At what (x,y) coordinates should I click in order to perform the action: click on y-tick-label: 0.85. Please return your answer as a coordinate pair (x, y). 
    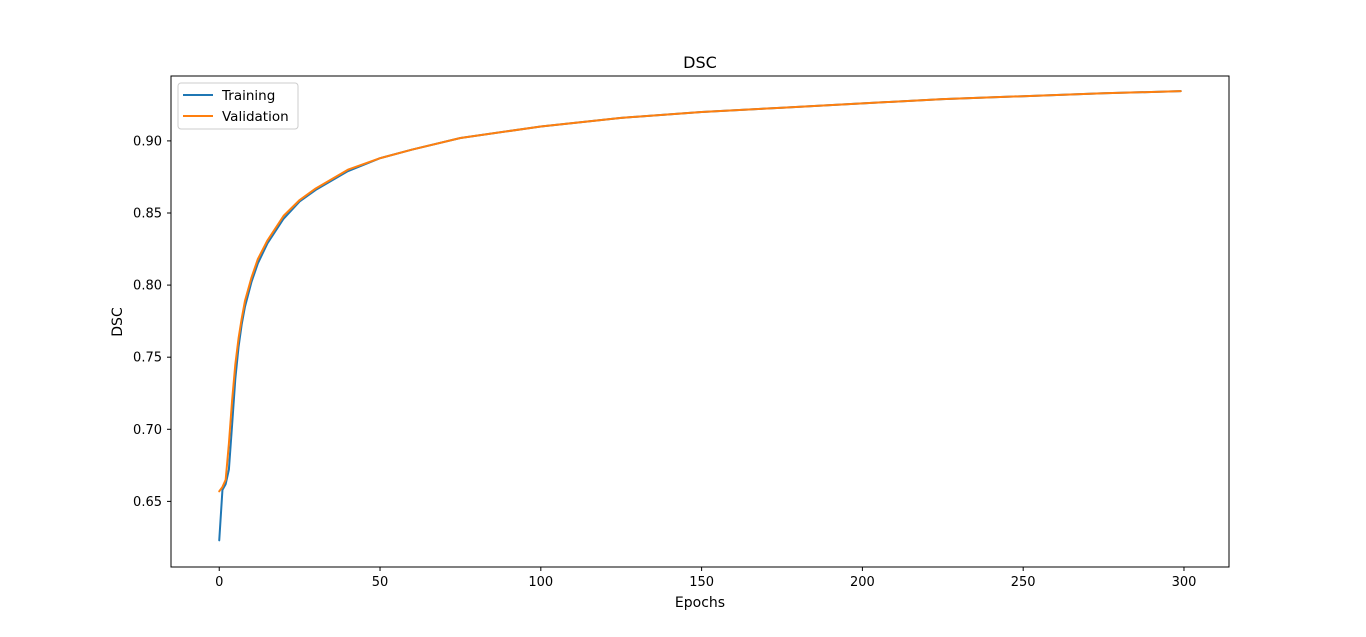
    Looking at the image, I should click on (147, 213).